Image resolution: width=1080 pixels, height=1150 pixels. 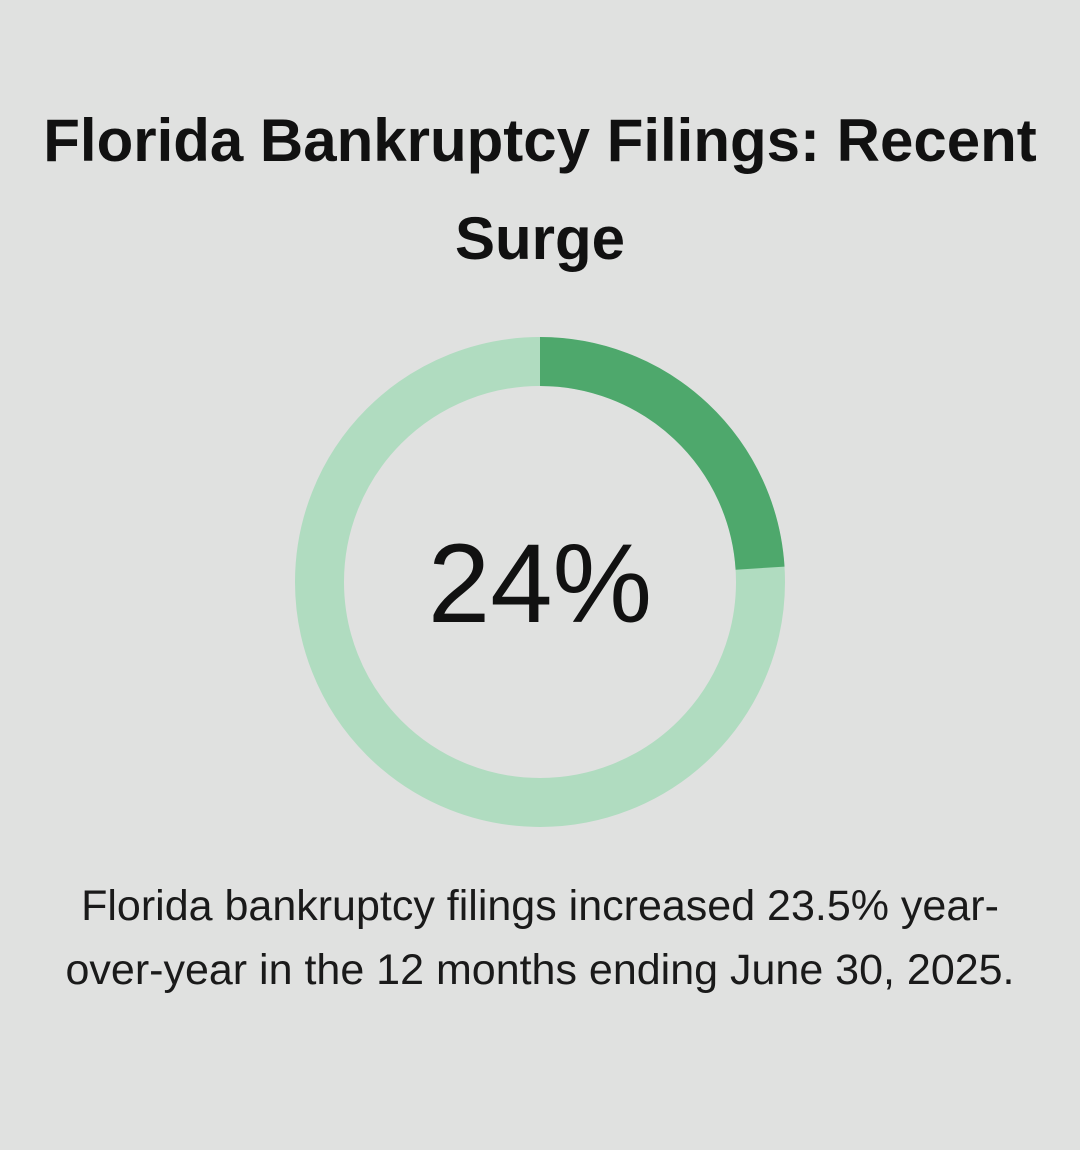 I want to click on chart-title: Florida Bankruptcy Filings: Recent Surge, so click(x=540, y=189).